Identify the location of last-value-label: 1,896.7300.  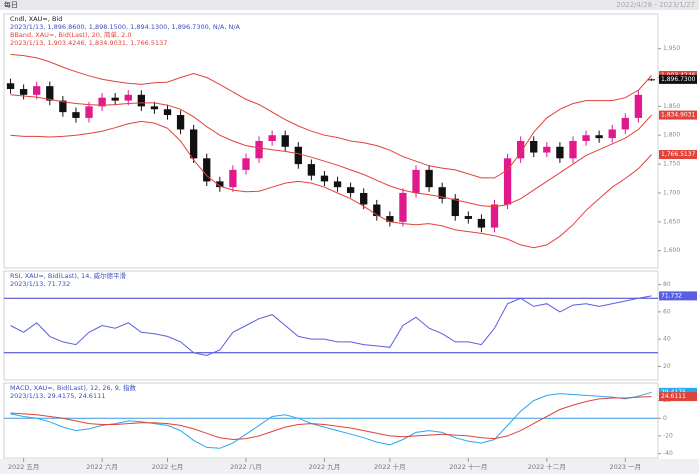
(678, 79).